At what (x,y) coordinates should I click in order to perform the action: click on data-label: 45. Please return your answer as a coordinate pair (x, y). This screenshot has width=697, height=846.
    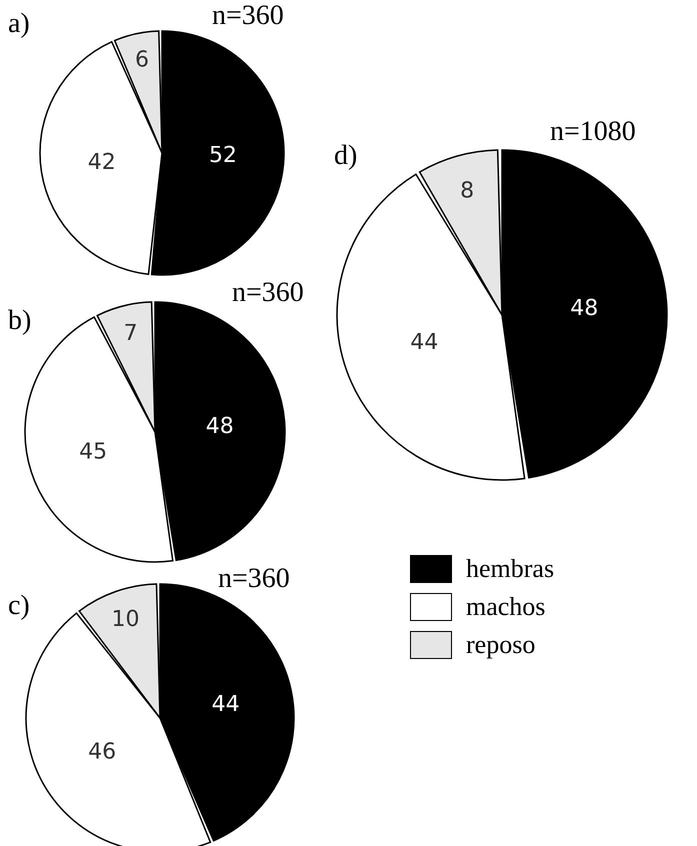
    Looking at the image, I should click on (93, 451).